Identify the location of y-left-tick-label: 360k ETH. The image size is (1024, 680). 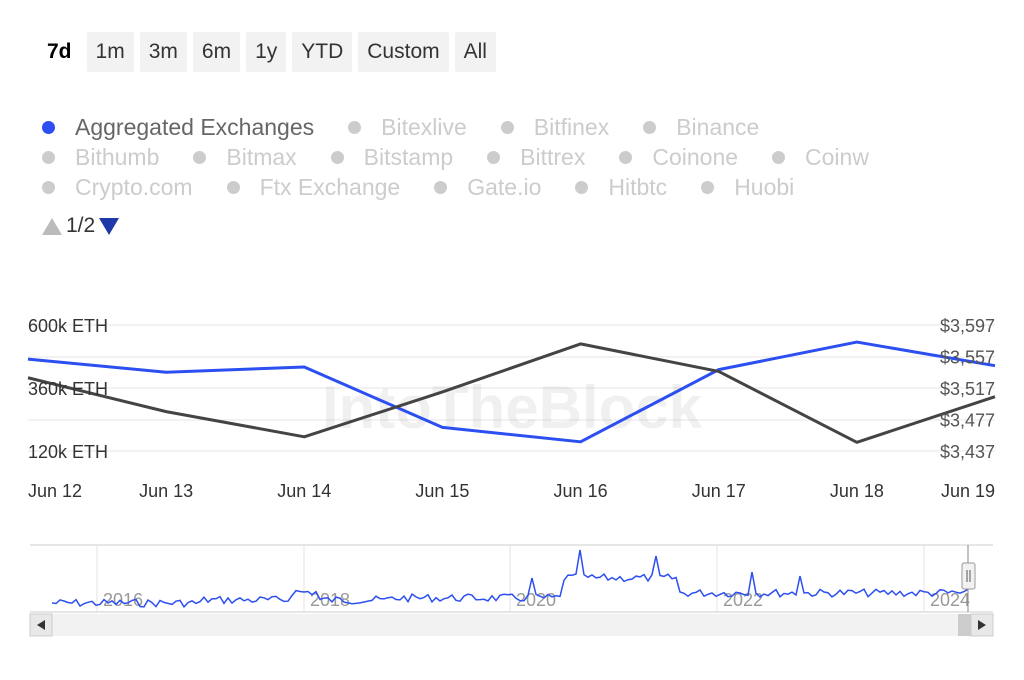
(68, 389).